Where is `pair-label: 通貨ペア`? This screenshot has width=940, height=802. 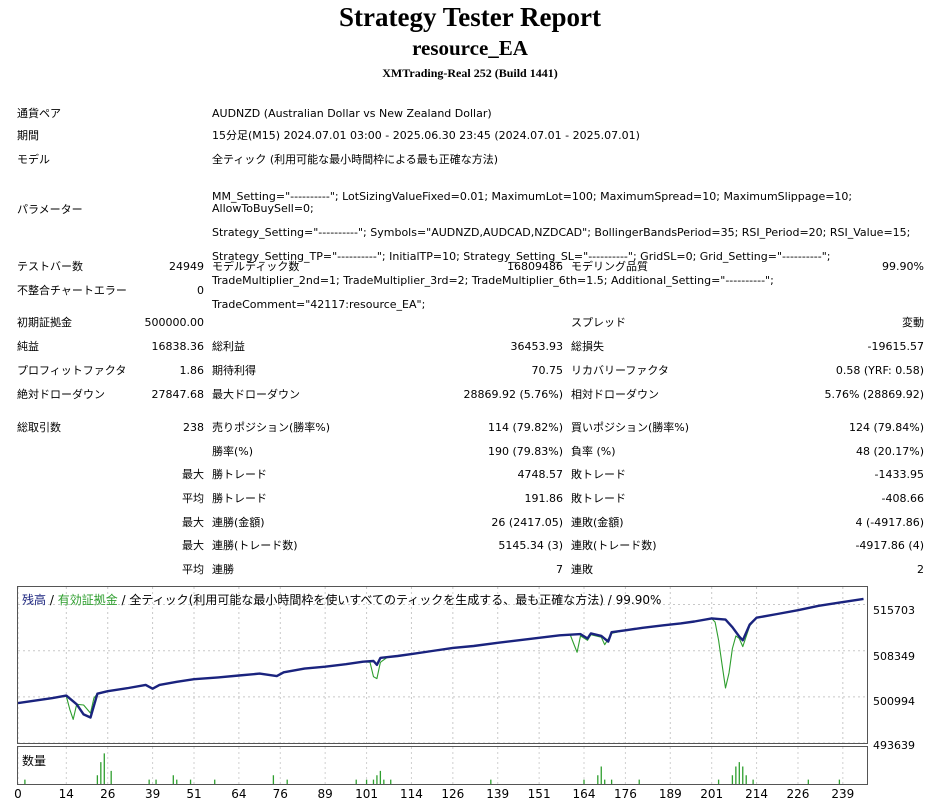
pair-label: 通貨ペア is located at coordinates (39, 113).